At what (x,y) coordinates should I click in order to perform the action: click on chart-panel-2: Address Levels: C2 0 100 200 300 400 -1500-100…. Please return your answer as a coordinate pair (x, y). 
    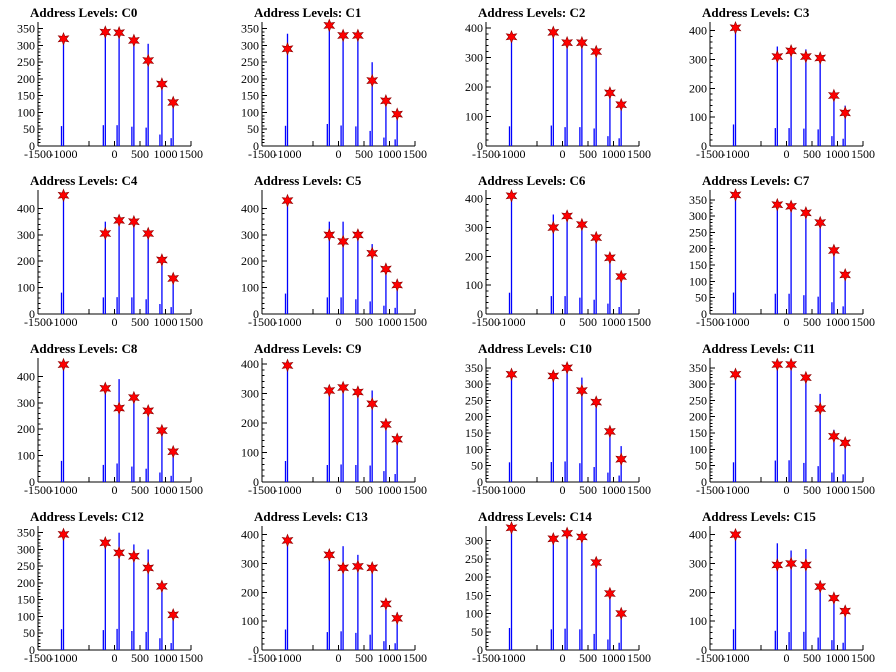
    Looking at the image, I should click on (558, 83).